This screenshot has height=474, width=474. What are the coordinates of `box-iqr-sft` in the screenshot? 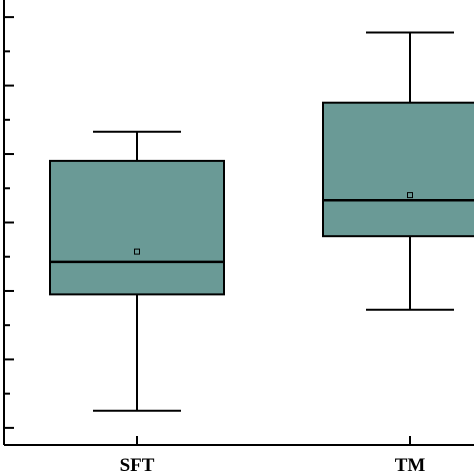 It's located at (137, 227).